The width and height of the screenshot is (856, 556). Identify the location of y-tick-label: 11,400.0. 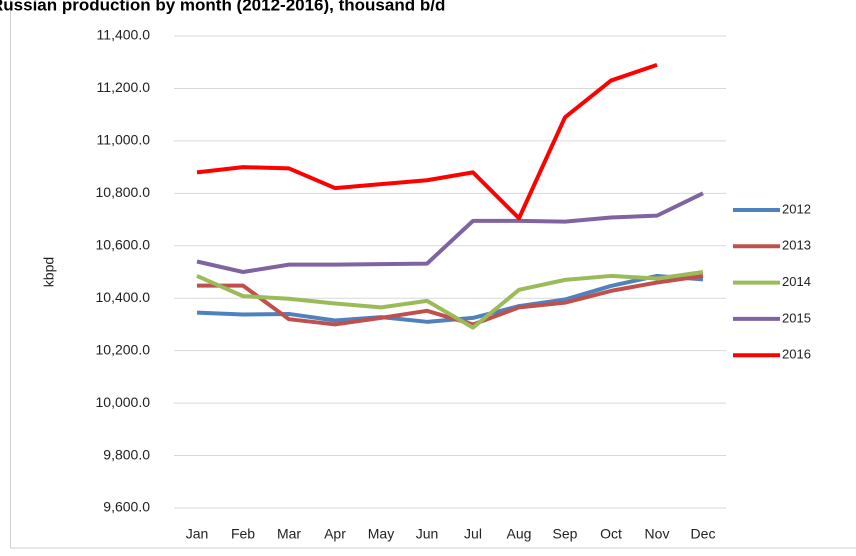
(124, 35).